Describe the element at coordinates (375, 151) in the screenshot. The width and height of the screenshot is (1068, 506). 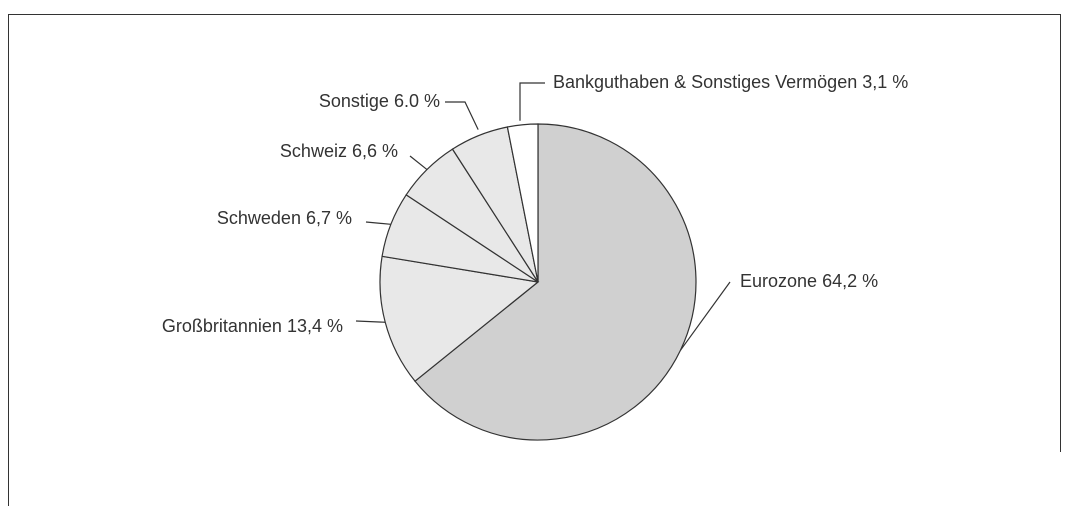
I see `slice-label-value: 6,6 %` at that location.